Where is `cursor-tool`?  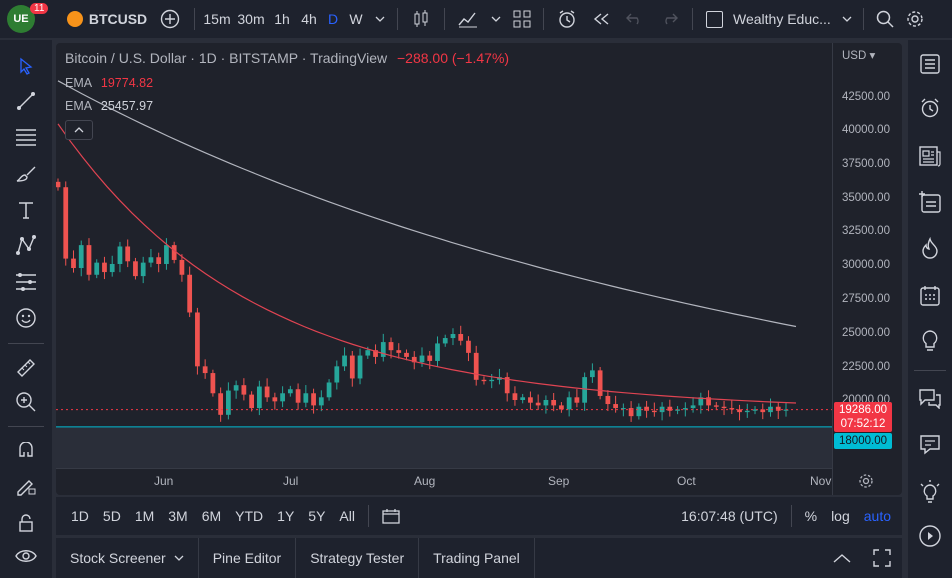 cursor-tool is located at coordinates (26, 66).